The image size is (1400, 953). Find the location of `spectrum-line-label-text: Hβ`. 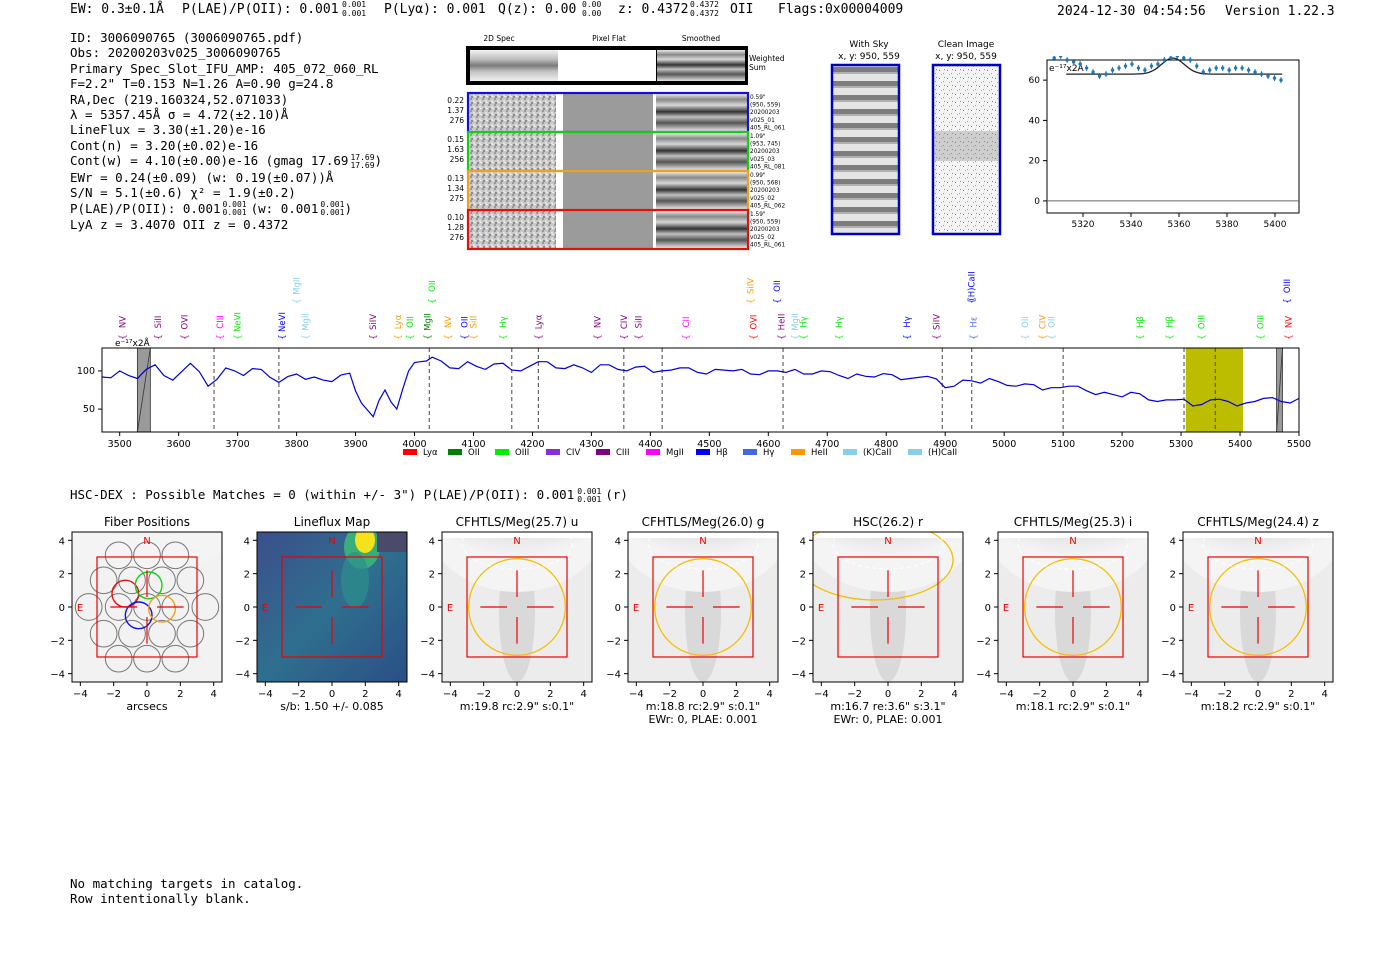

spectrum-line-label-text: Hβ is located at coordinates (1141, 322).